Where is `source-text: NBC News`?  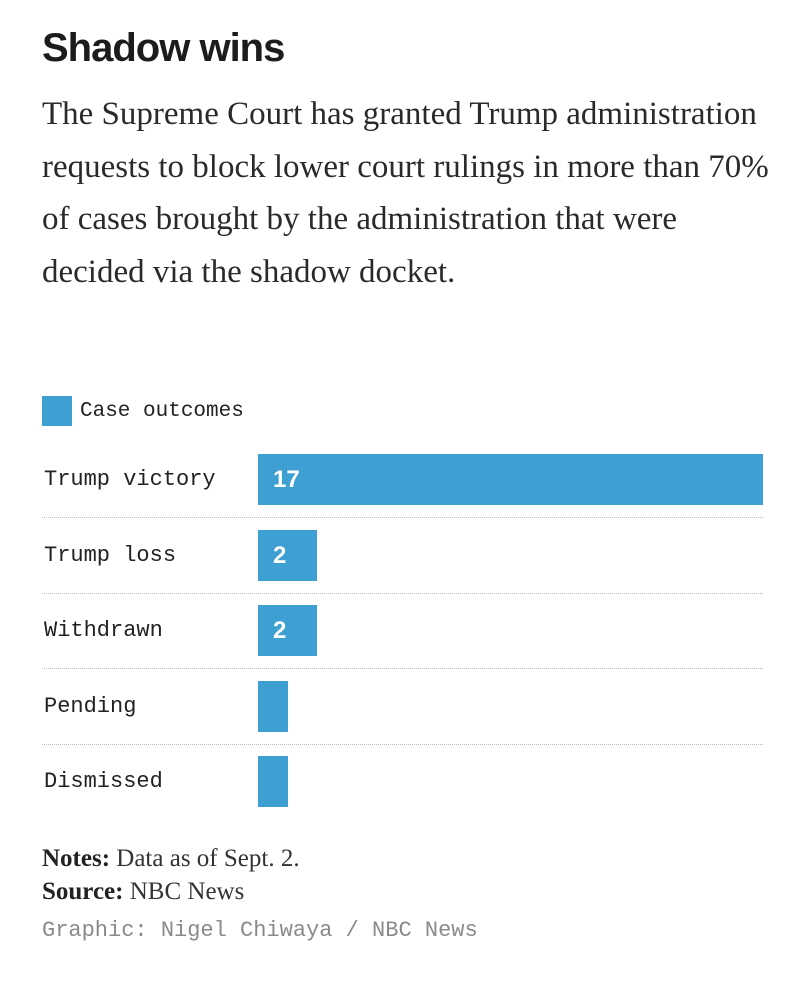
source-text: NBC News is located at coordinates (187, 891).